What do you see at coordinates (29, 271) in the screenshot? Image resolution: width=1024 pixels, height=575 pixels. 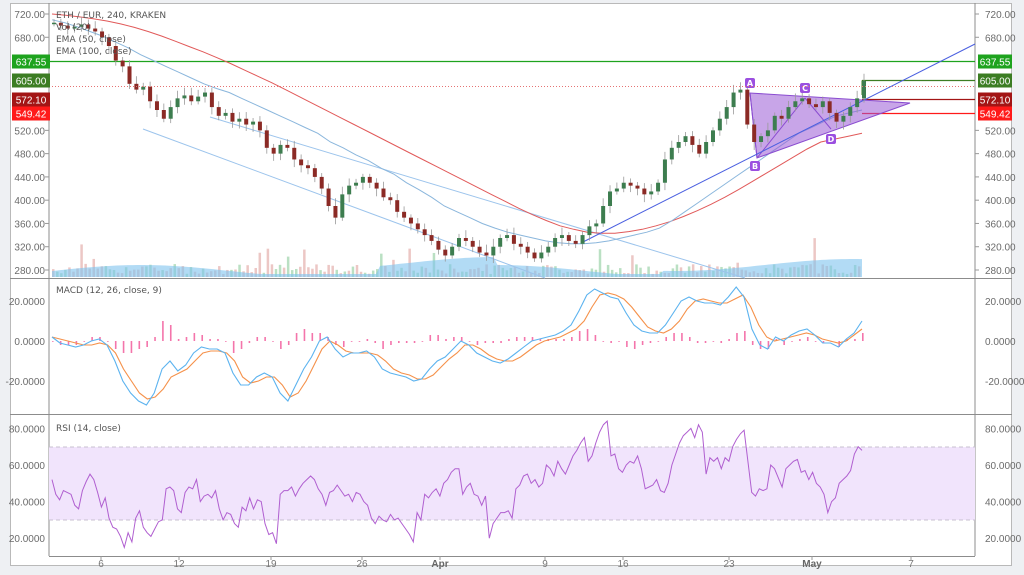 I see `price-axis-left-label: 280.00` at bounding box center [29, 271].